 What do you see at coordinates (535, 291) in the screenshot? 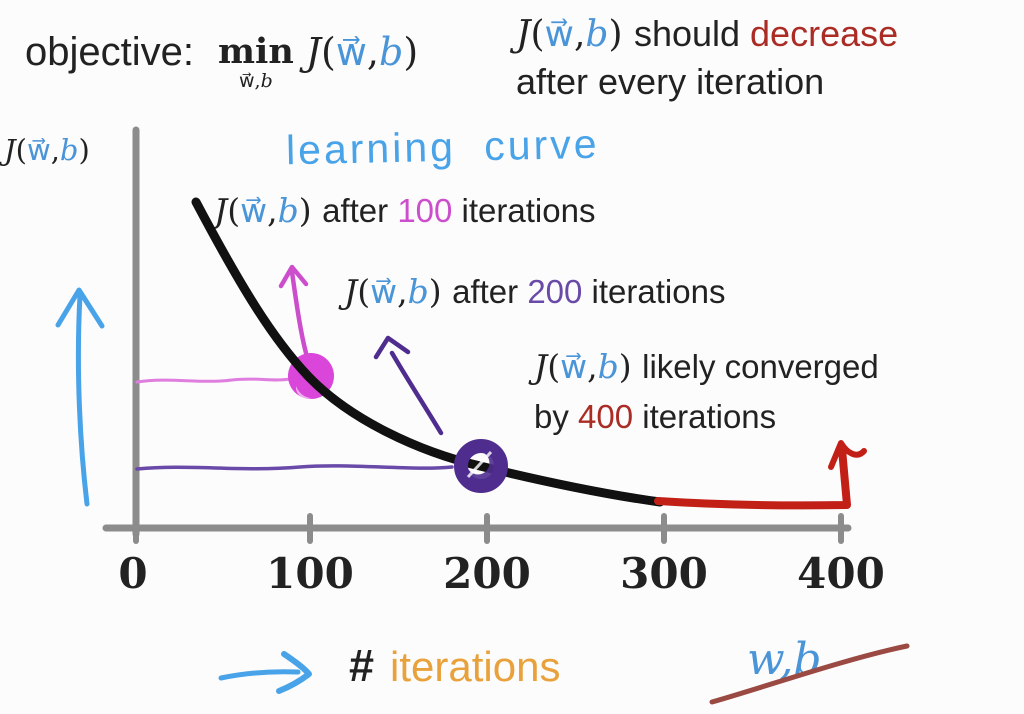
I see `annotation-200-iterations: J(w⃗,b) after 200 iterations` at bounding box center [535, 291].